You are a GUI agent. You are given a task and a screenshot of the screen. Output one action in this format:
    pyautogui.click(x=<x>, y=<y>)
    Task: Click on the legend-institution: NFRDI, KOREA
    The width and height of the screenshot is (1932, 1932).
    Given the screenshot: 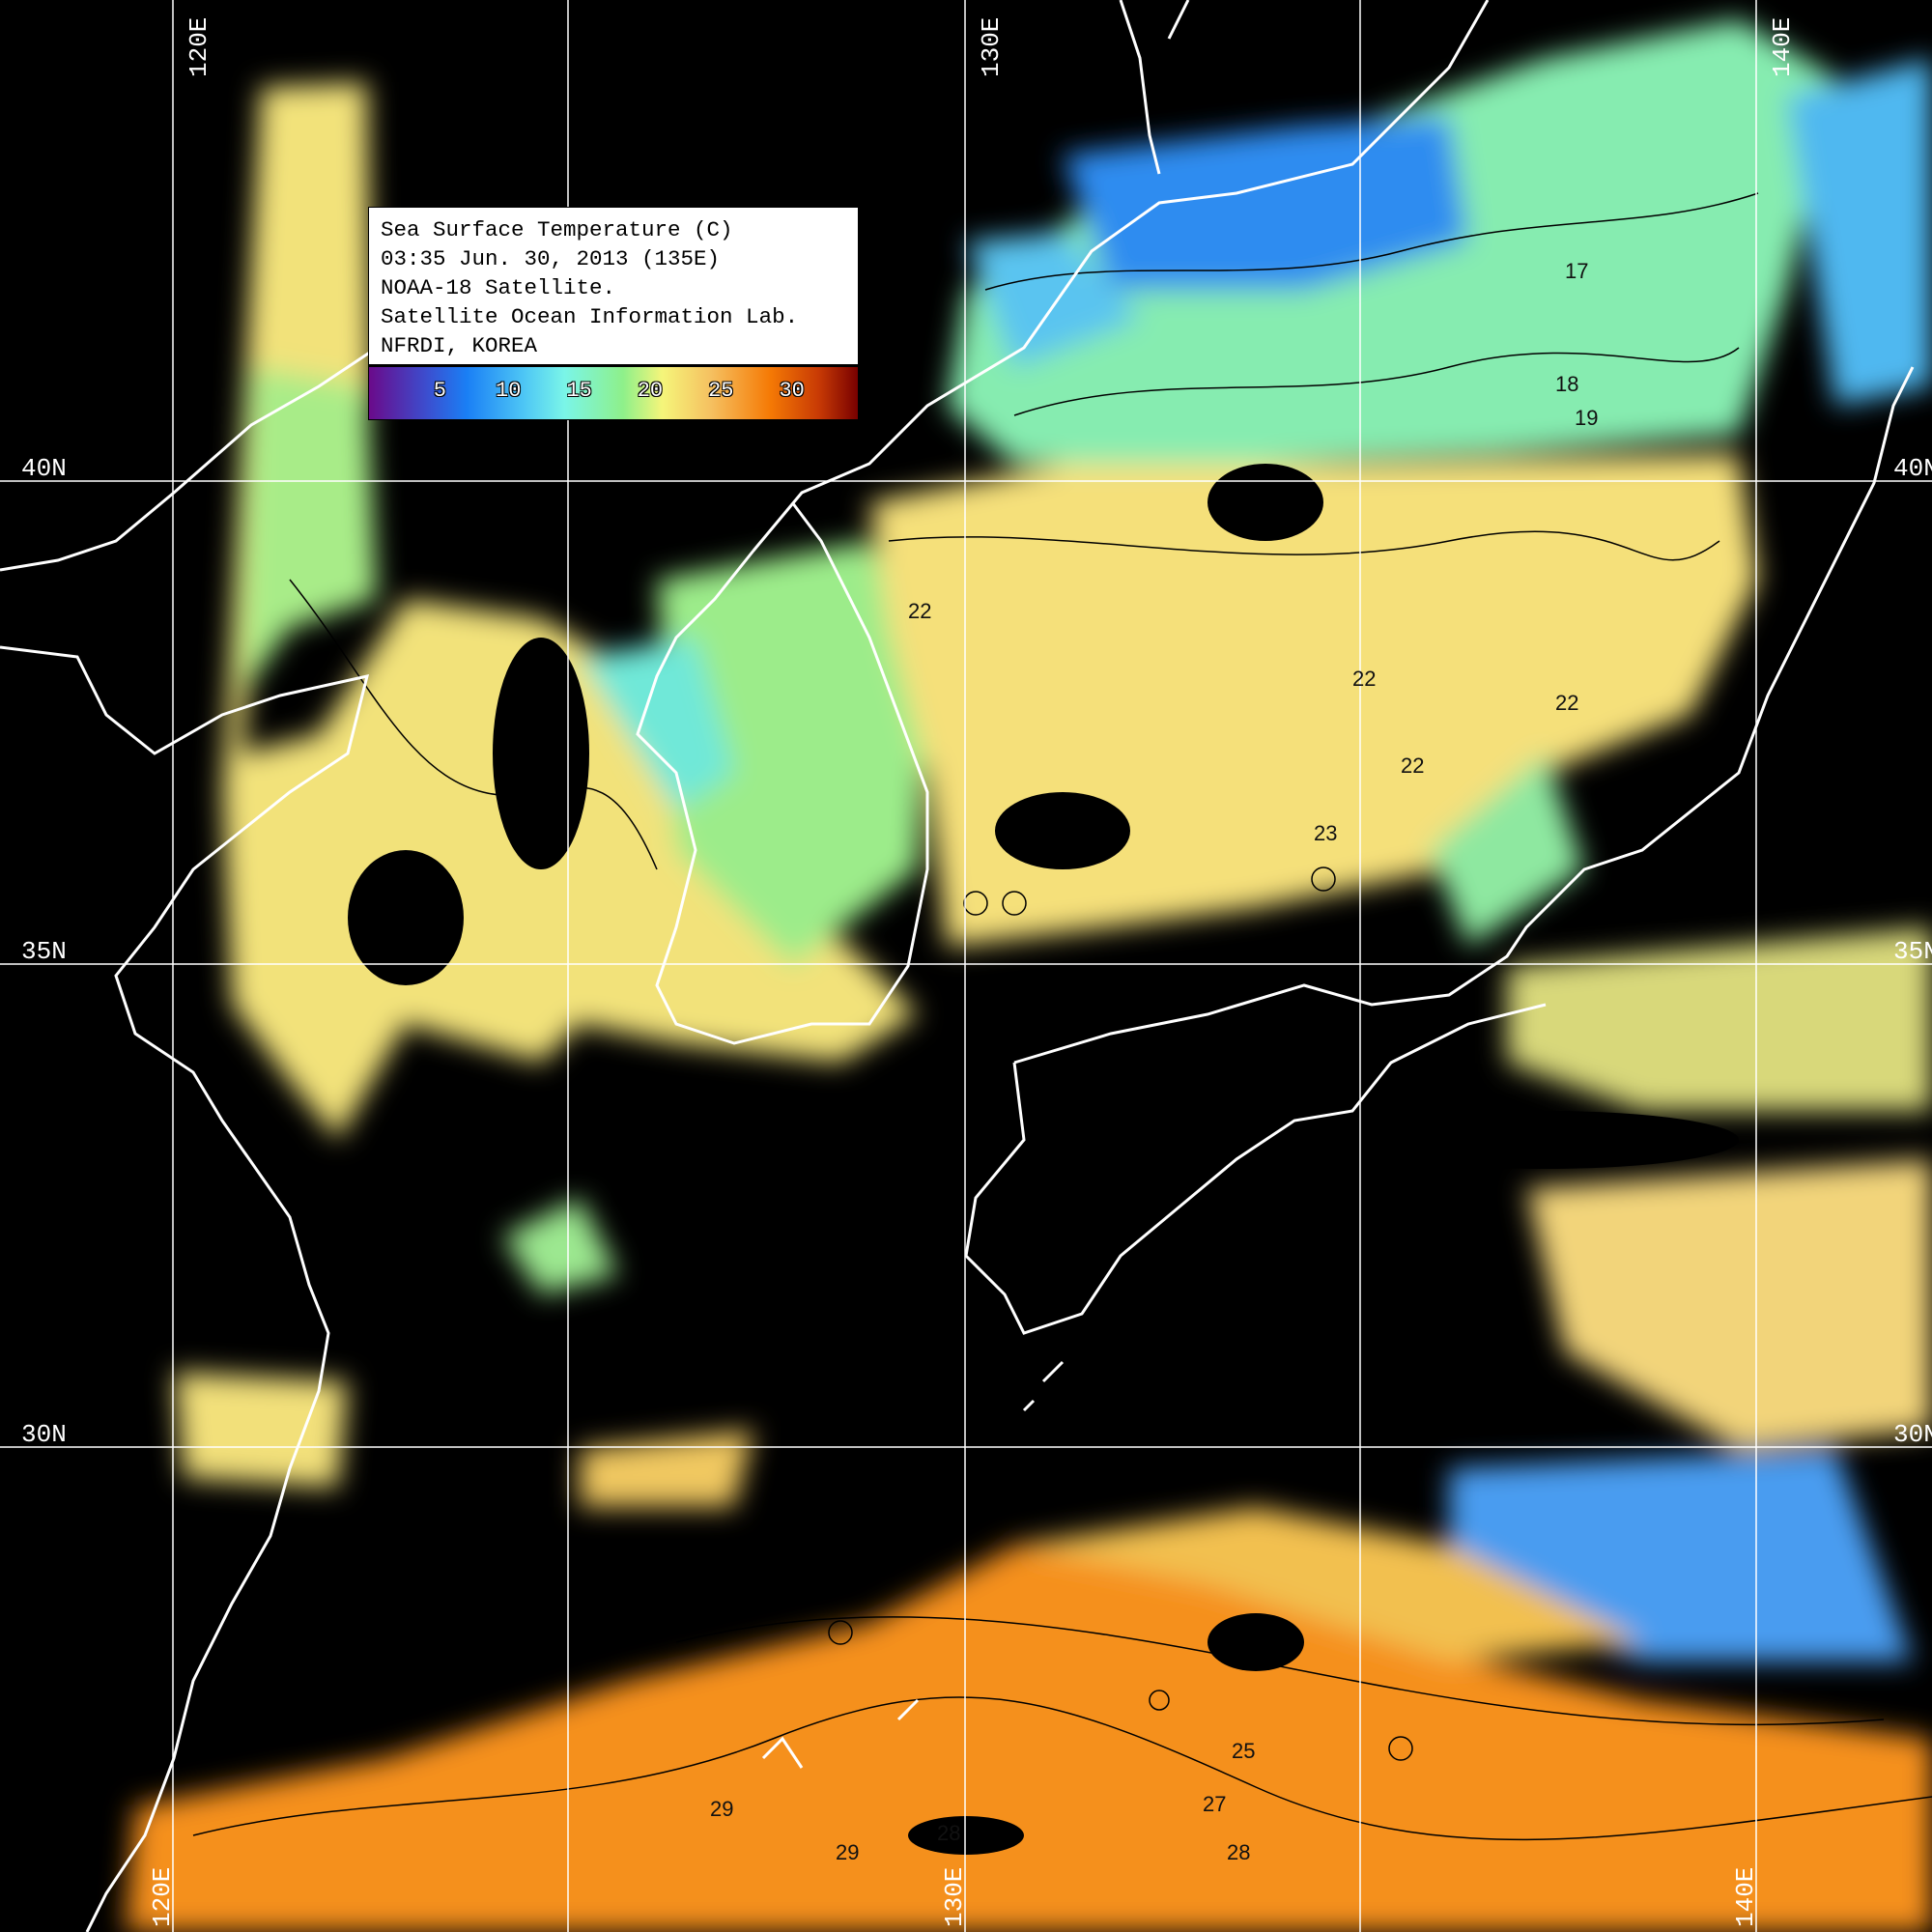 What is the action you would take?
    pyautogui.click(x=459, y=345)
    